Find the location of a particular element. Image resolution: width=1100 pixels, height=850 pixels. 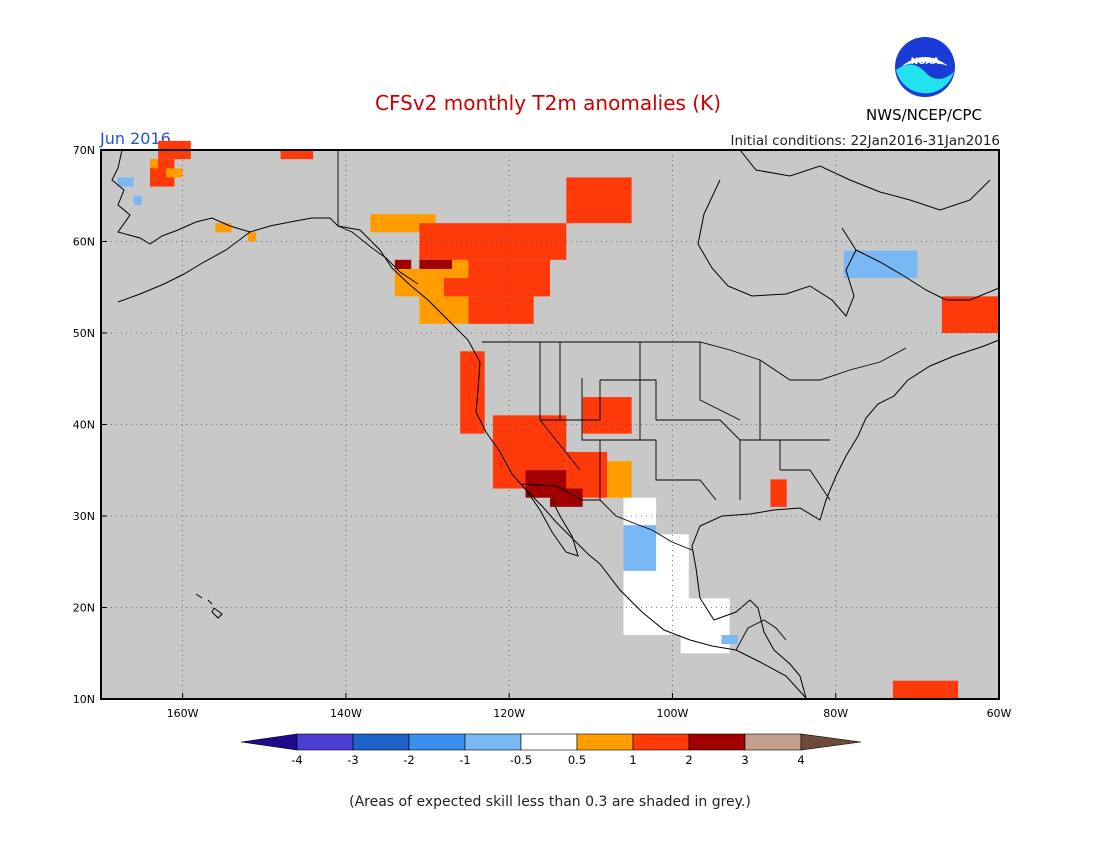

colorbar-tick-label: 4 is located at coordinates (800, 760).